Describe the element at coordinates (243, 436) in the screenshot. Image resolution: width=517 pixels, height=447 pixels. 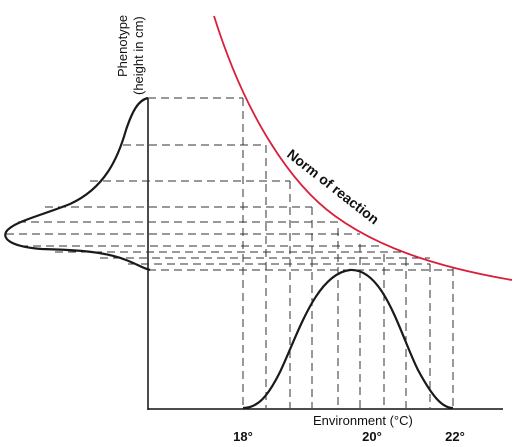
I see `tick-18: 18°` at that location.